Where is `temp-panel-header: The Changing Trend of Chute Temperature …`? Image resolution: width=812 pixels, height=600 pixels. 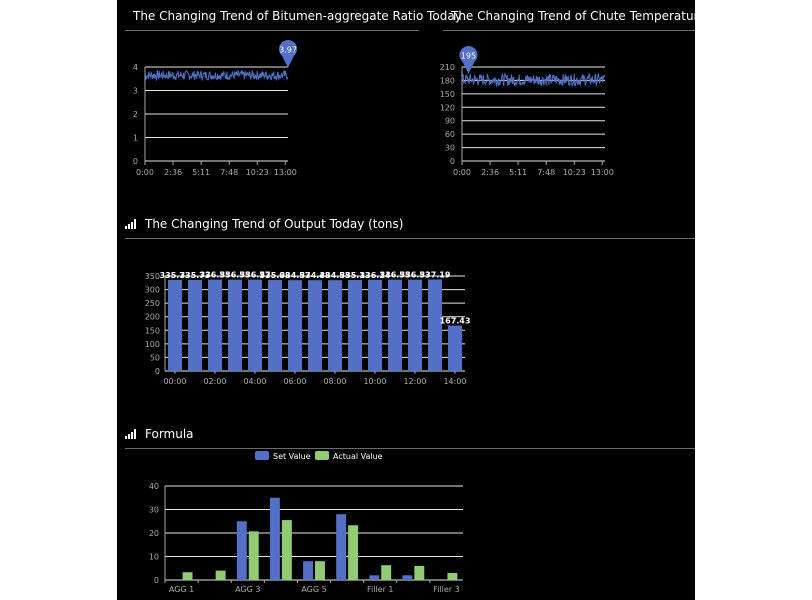
temp-panel-header: The Changing Trend of Chute Temperature … is located at coordinates (569, 16).